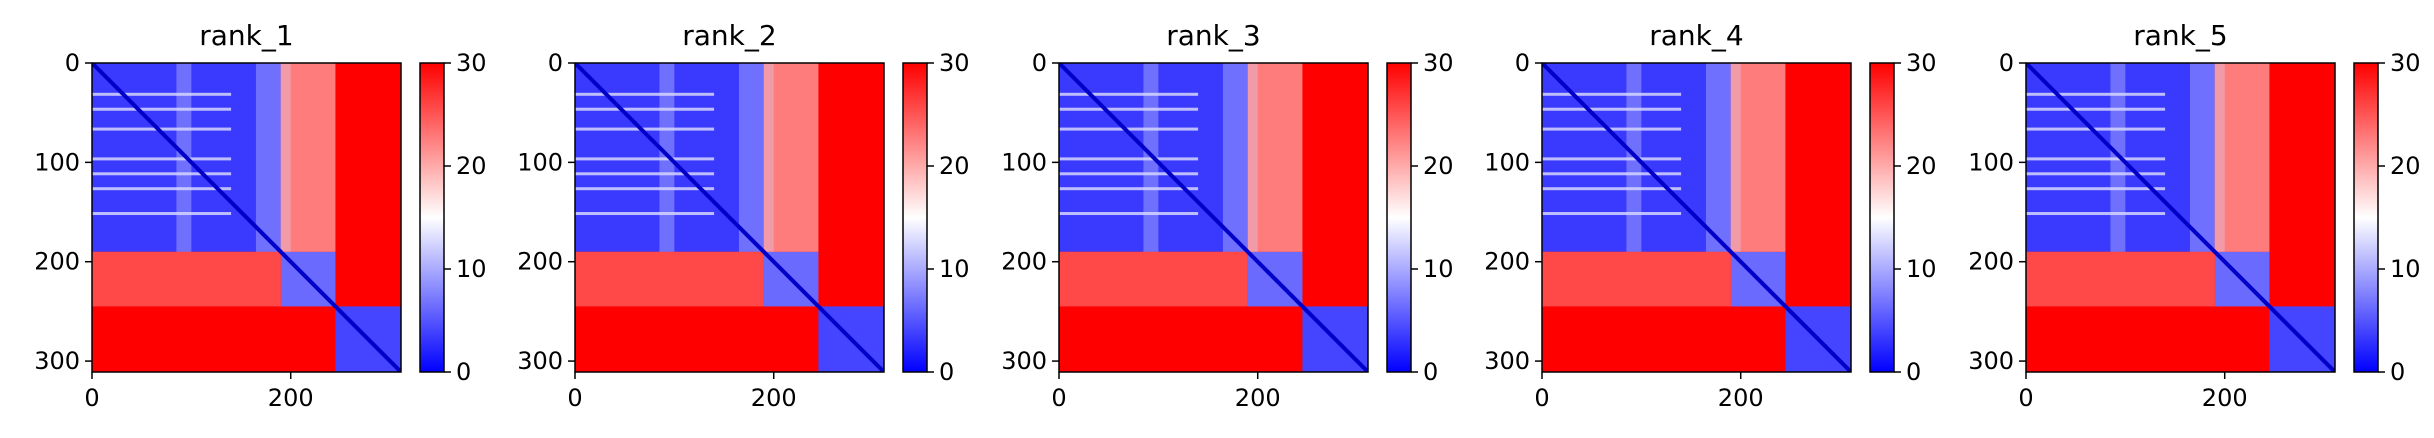 This screenshot has width=2434, height=438. I want to click on panel-title: rank_2, so click(729, 35).